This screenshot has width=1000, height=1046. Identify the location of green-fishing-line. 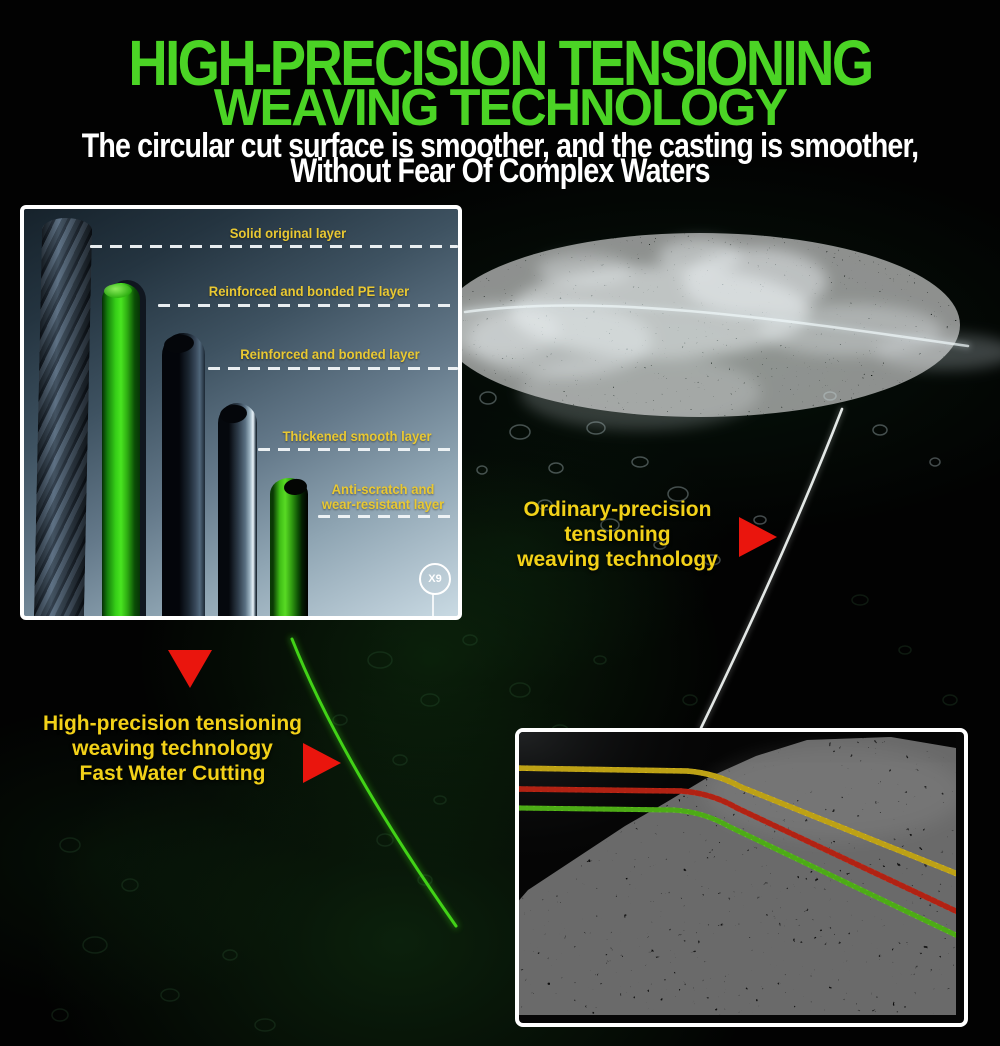
(374, 782).